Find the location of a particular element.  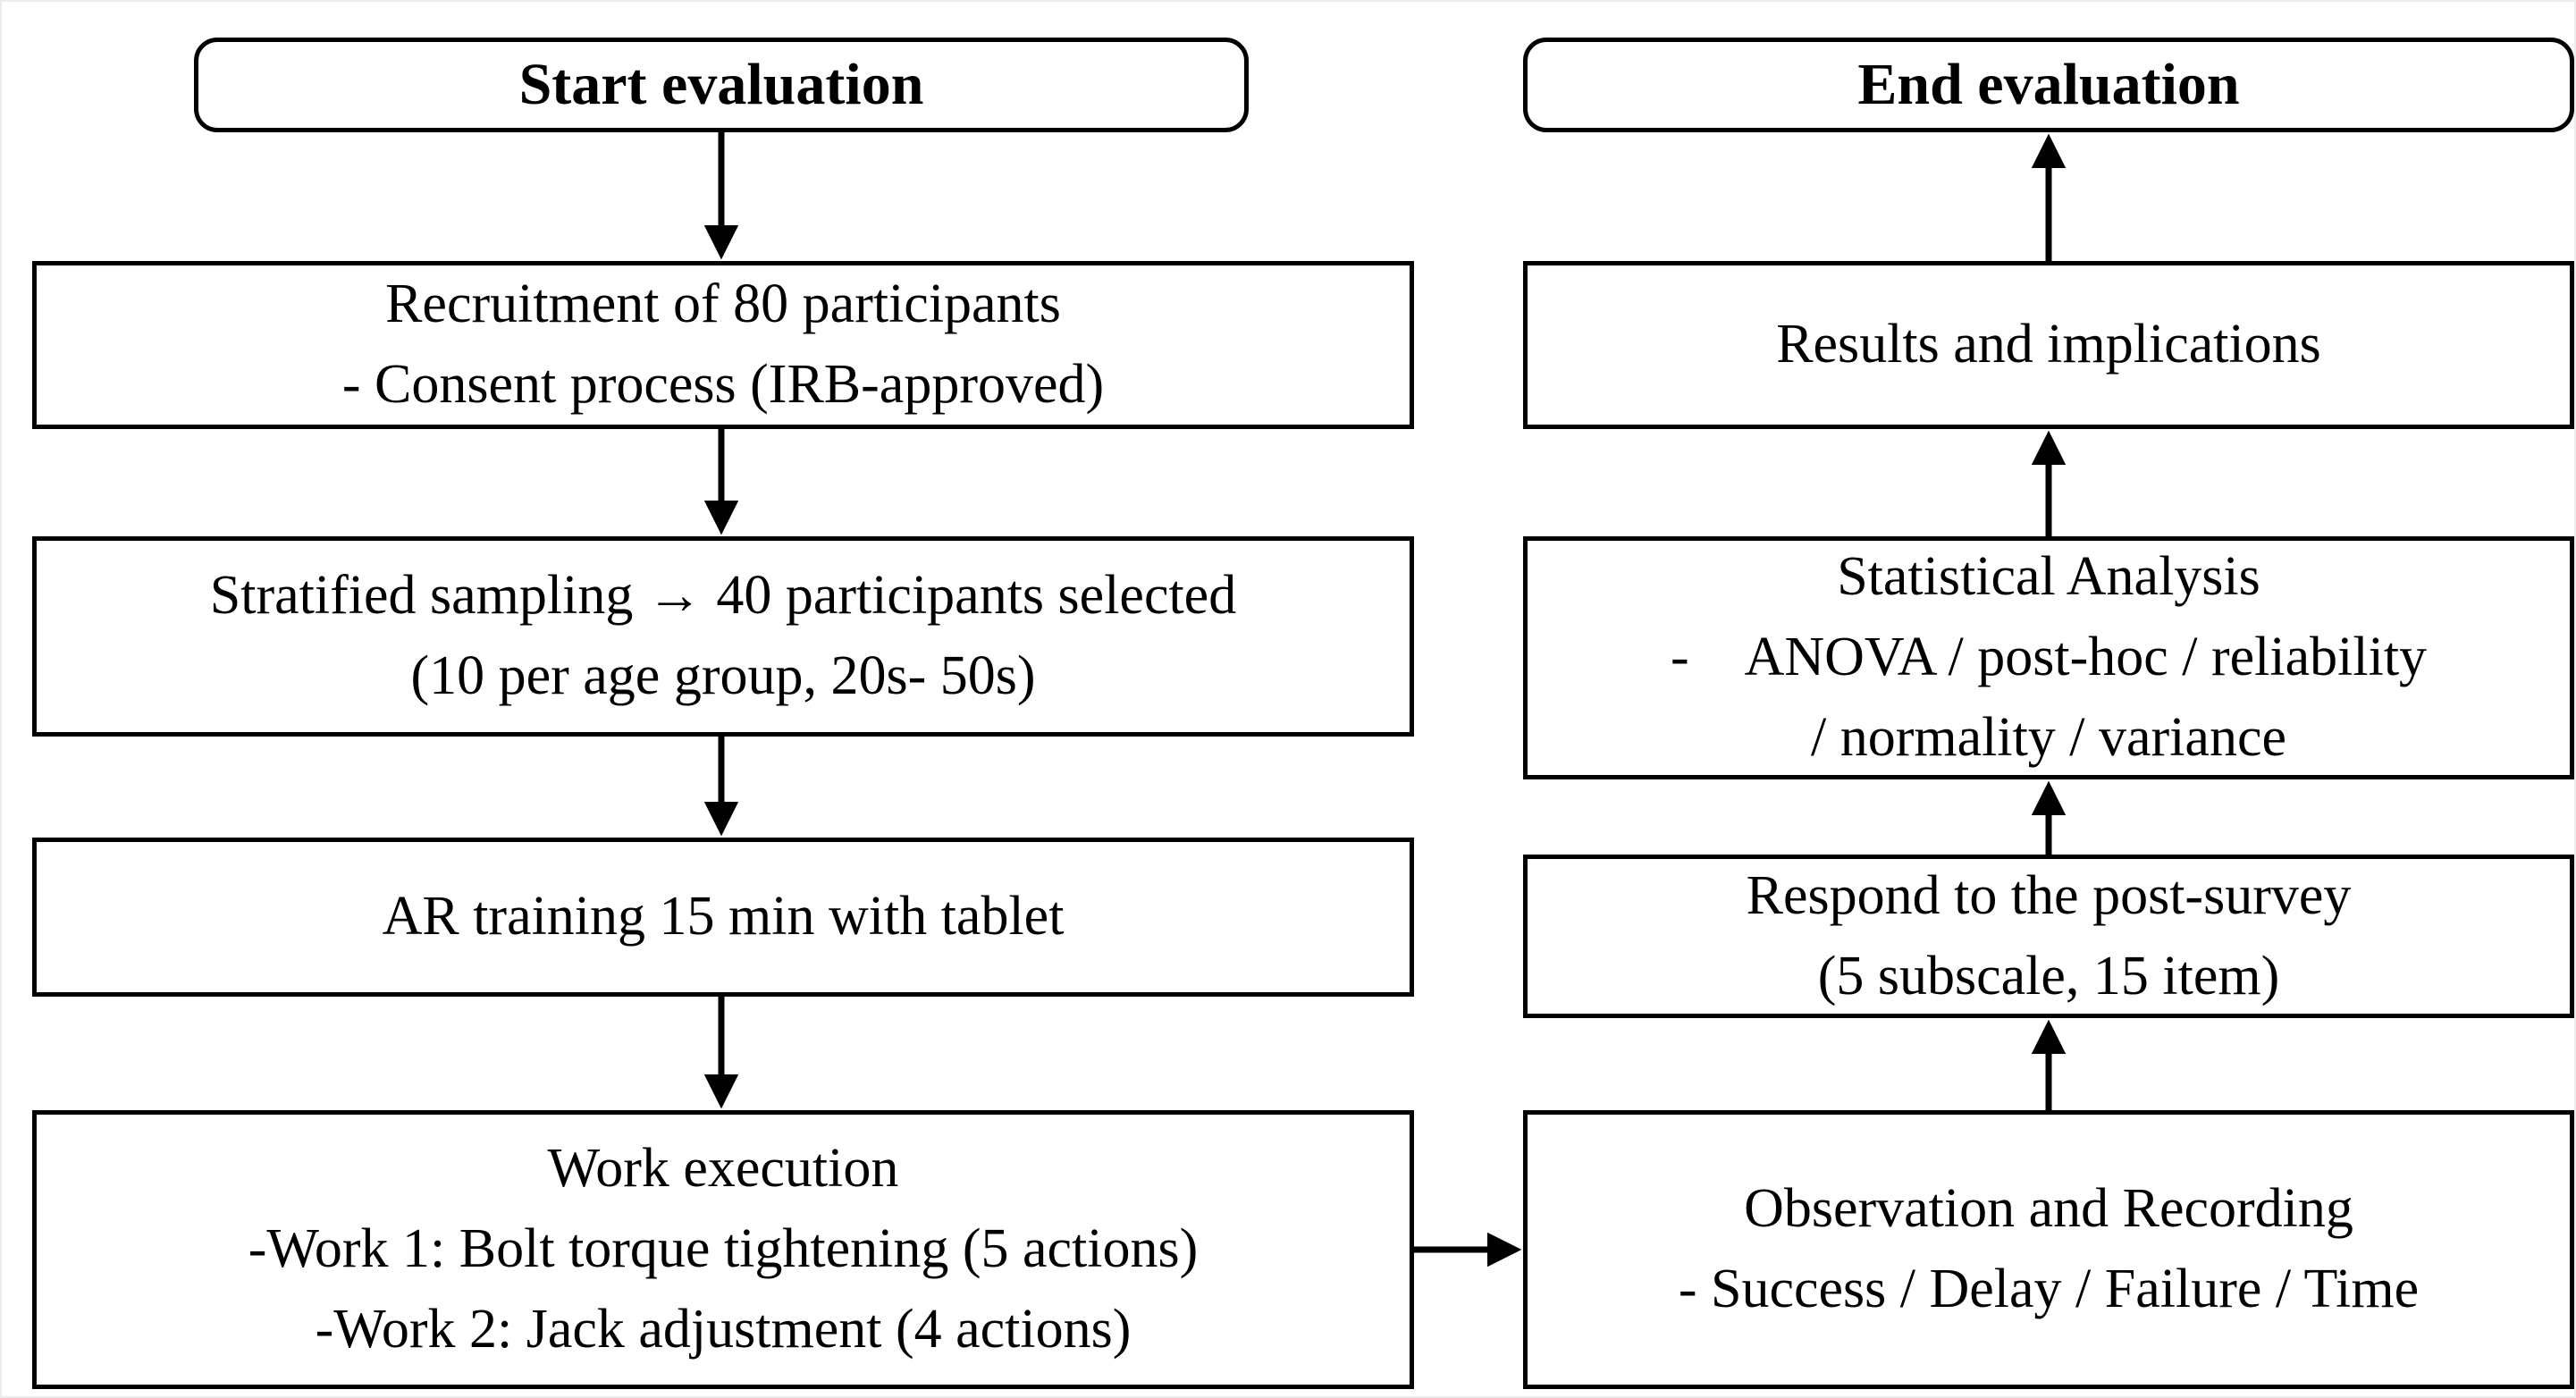

end-label: End evaluation is located at coordinates (2048, 85).